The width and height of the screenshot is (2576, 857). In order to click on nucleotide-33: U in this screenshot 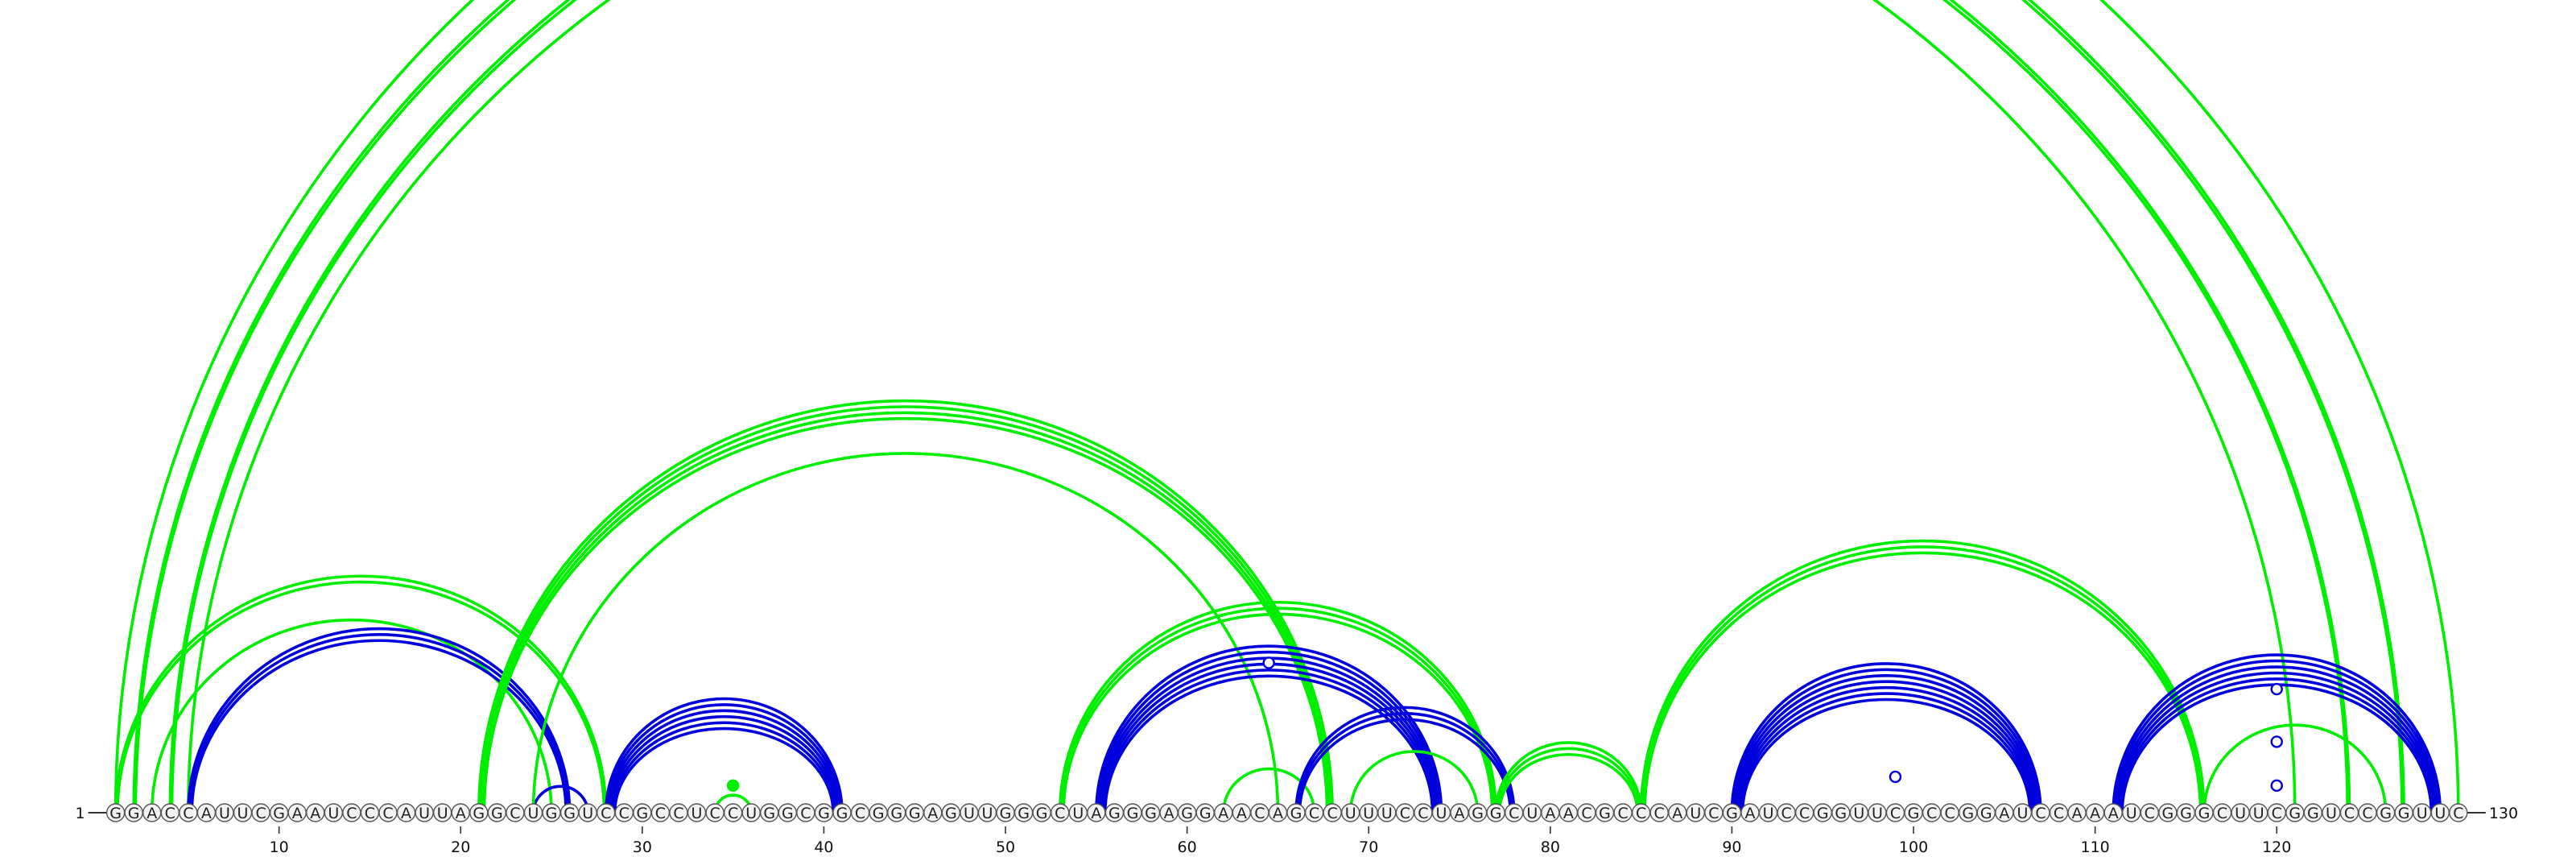, I will do `click(697, 812)`.